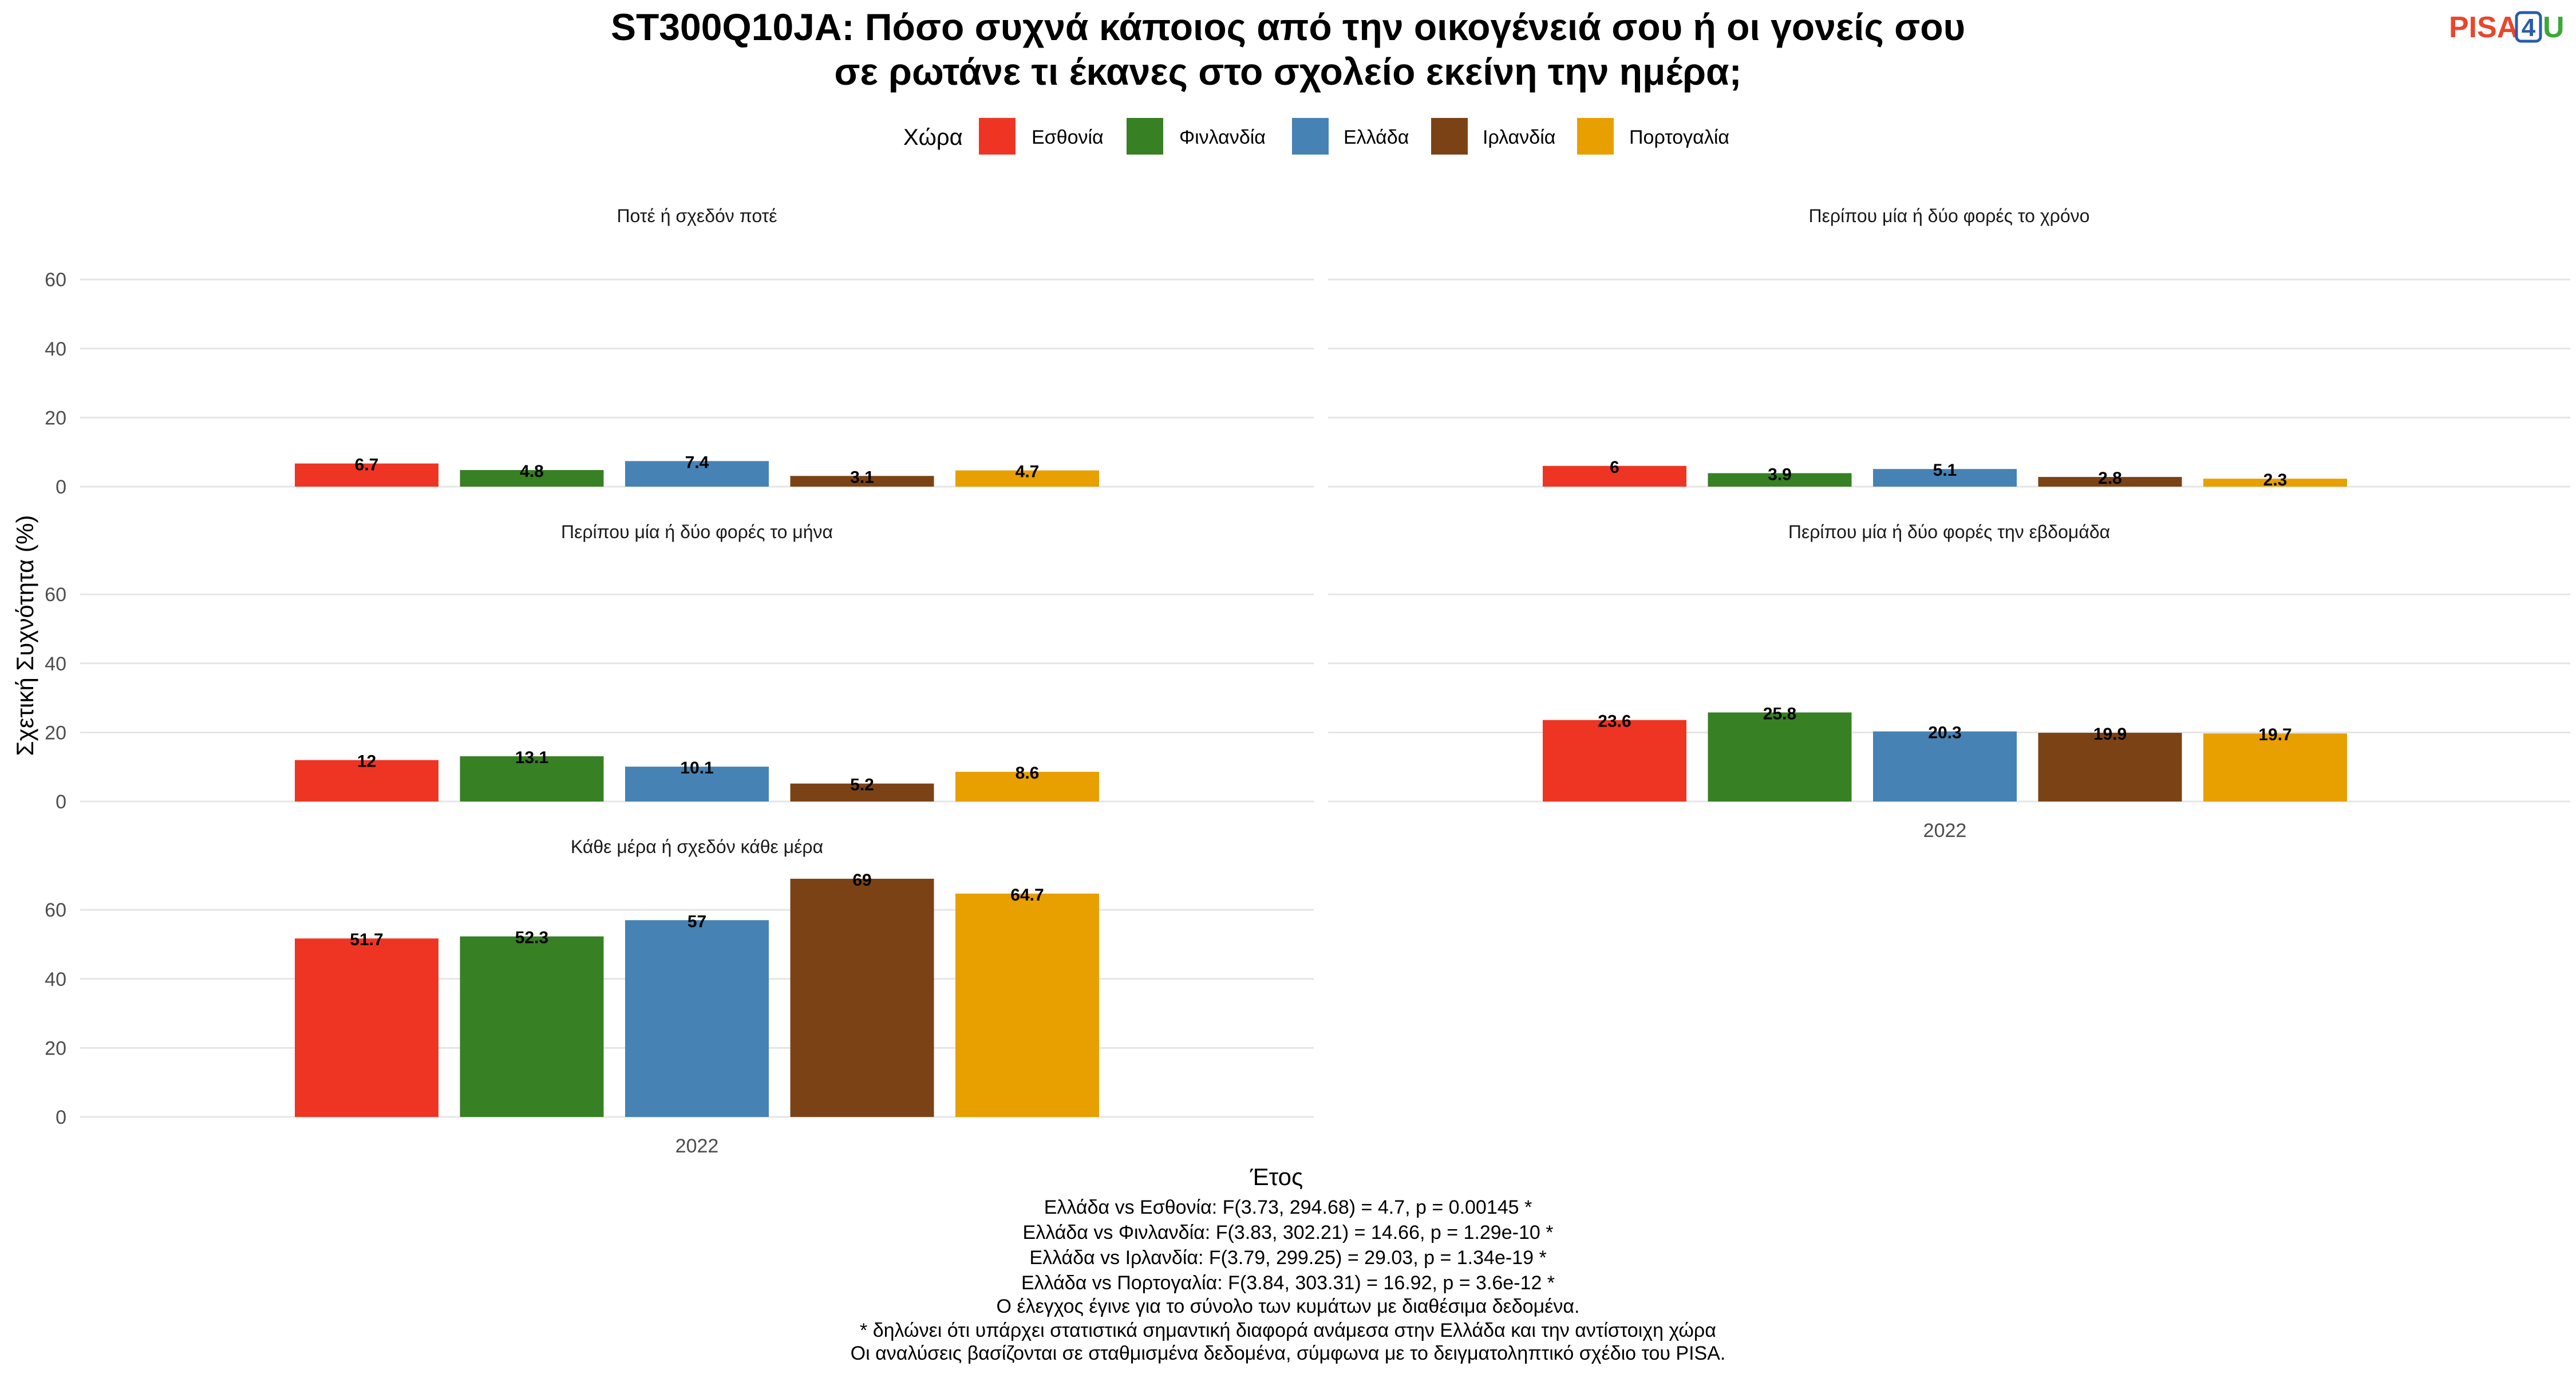 The height and width of the screenshot is (1374, 2576). What do you see at coordinates (1222, 137) in the screenshot?
I see `legend-label-finland: Φινλανδία` at bounding box center [1222, 137].